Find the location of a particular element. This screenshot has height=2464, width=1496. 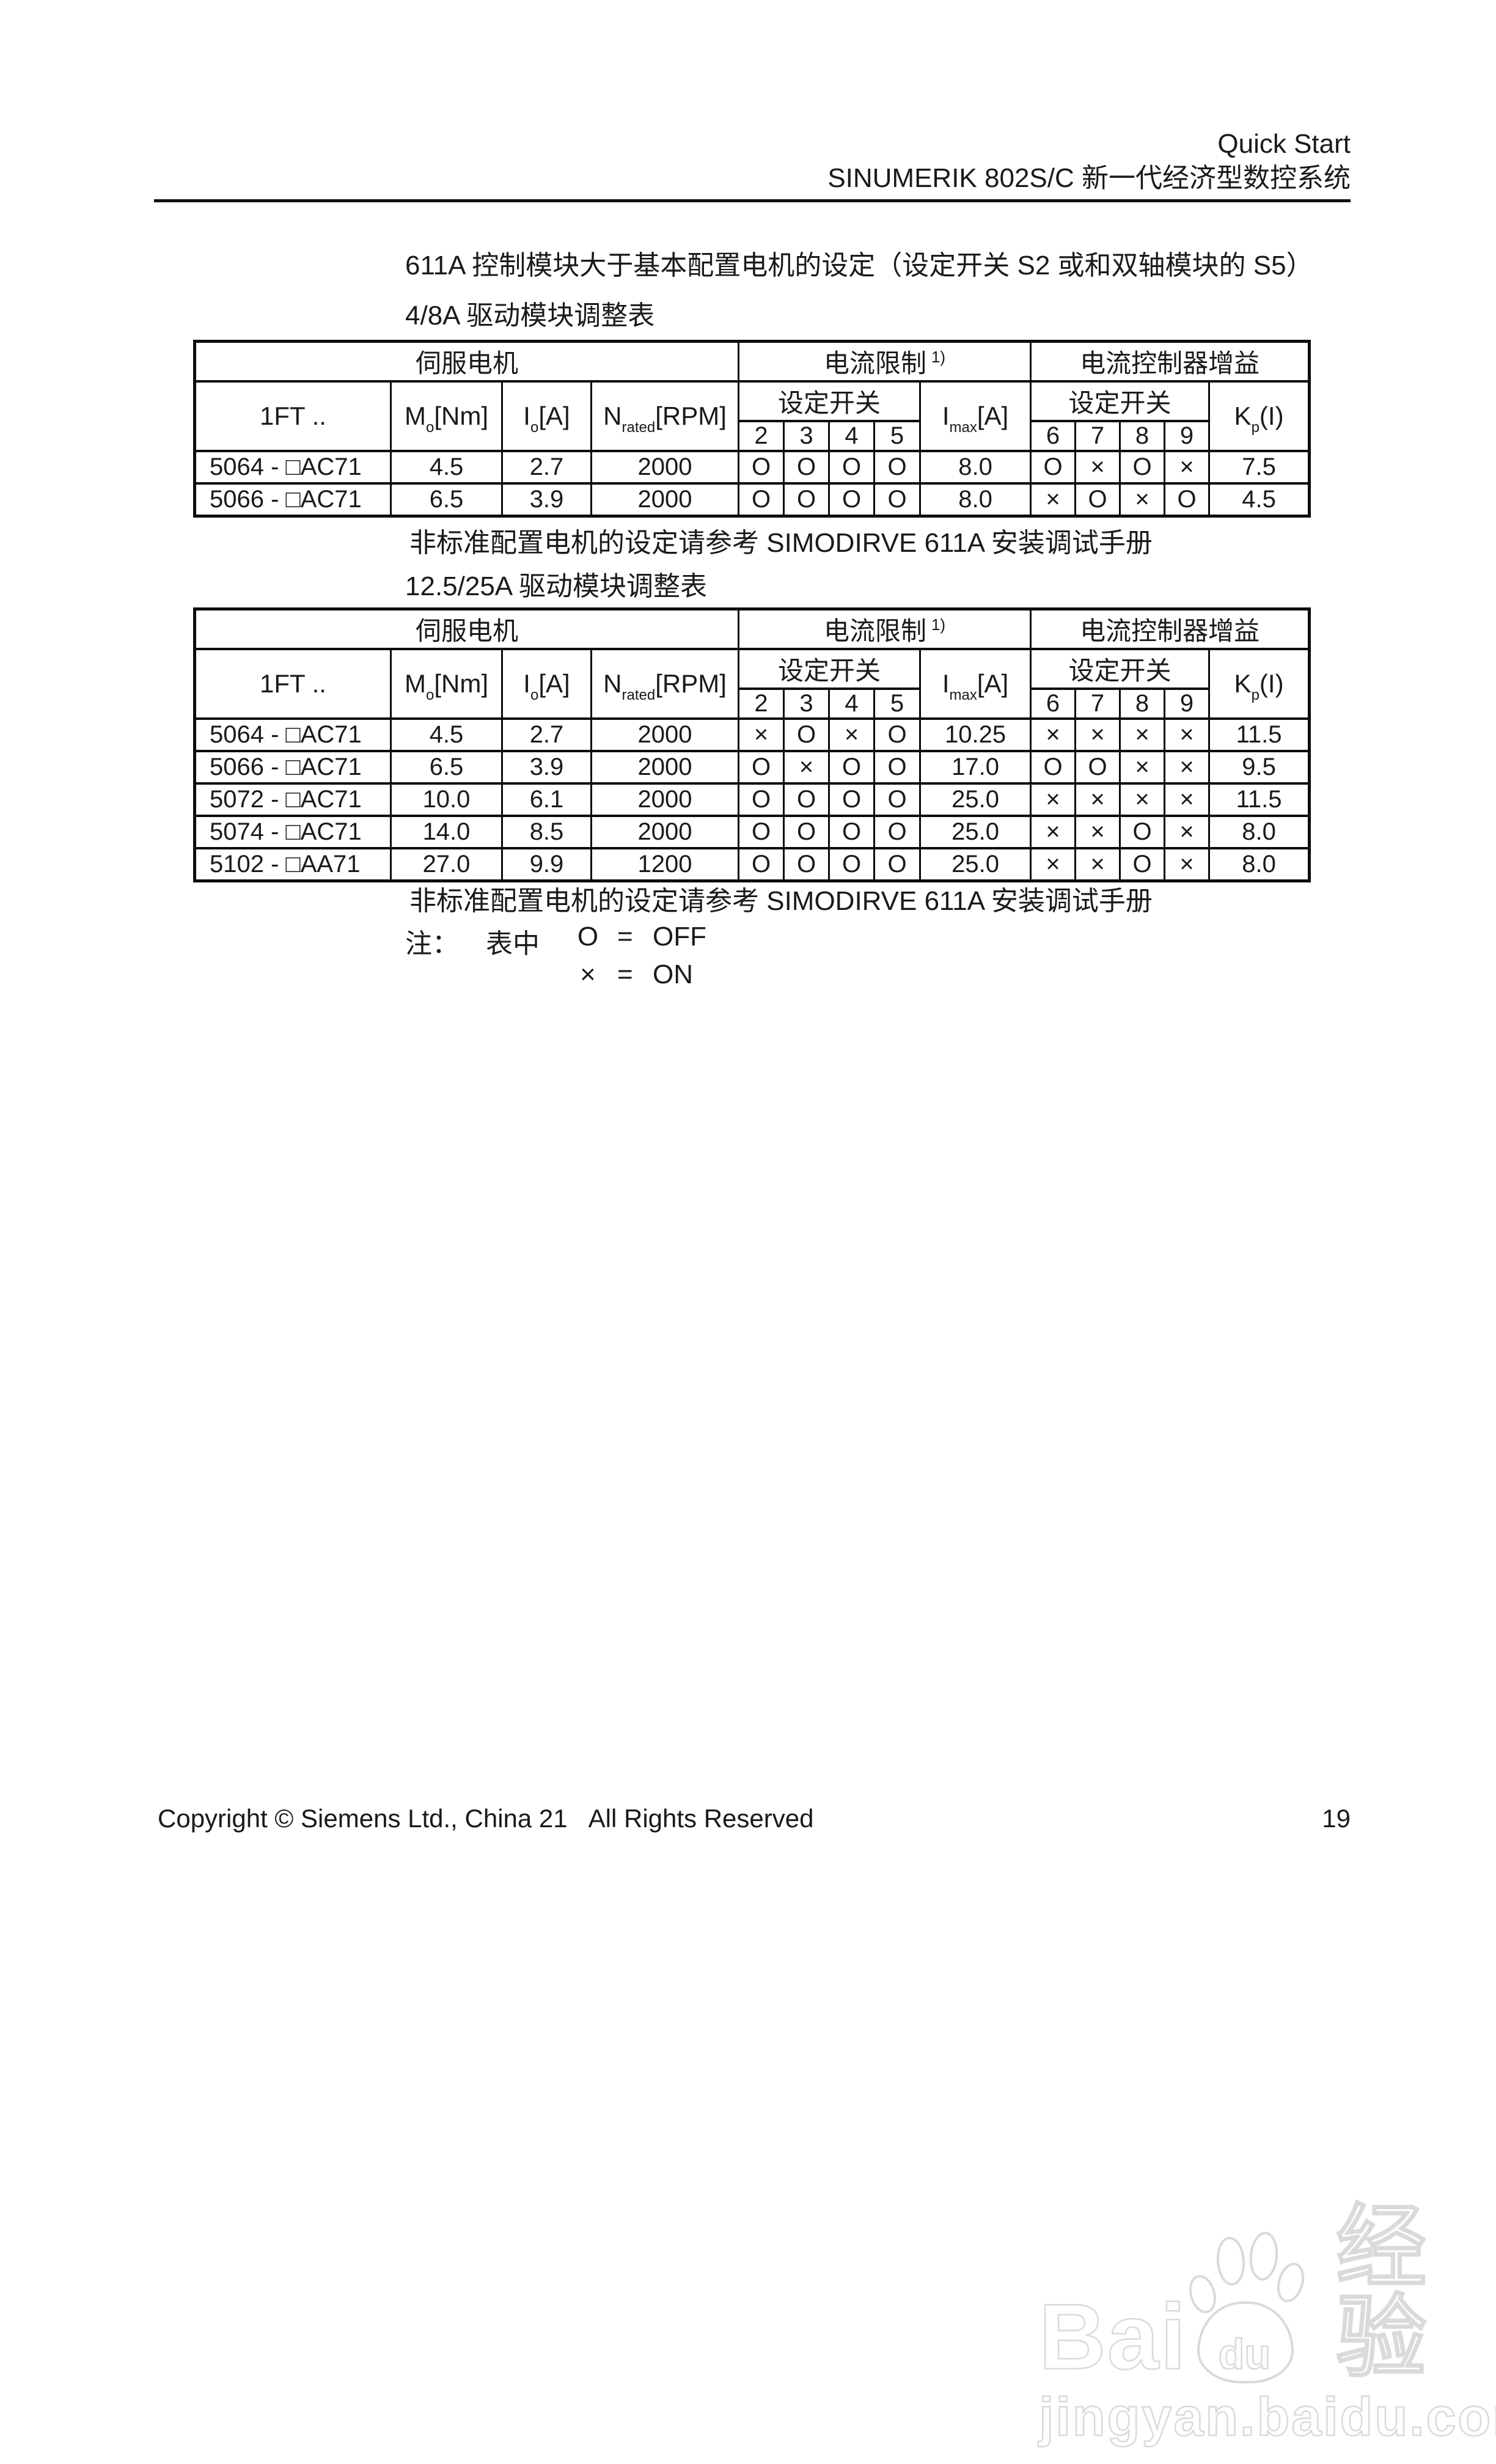

header-rule is located at coordinates (753, 201).